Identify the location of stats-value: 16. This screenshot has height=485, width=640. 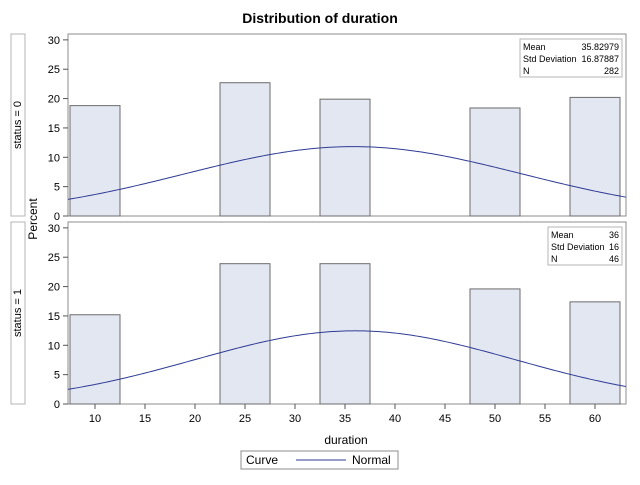
(614, 247).